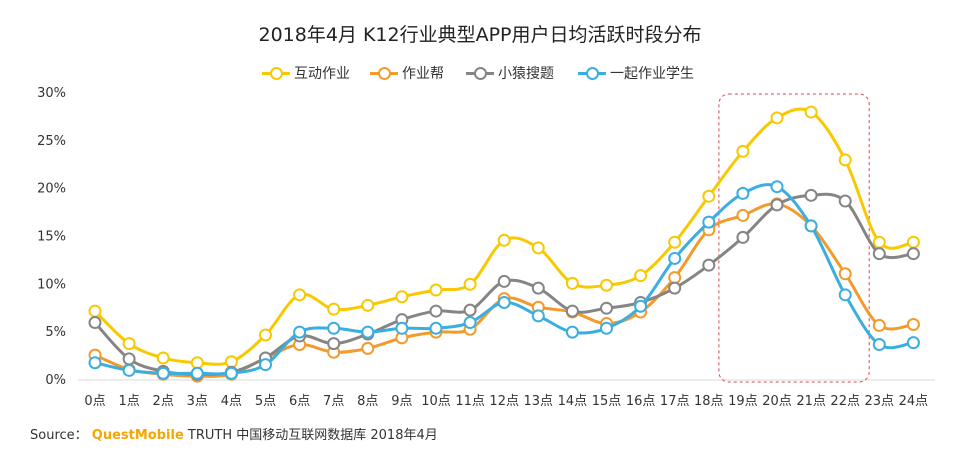  What do you see at coordinates (504, 401) in the screenshot?
I see `x-tick-label: 12点` at bounding box center [504, 401].